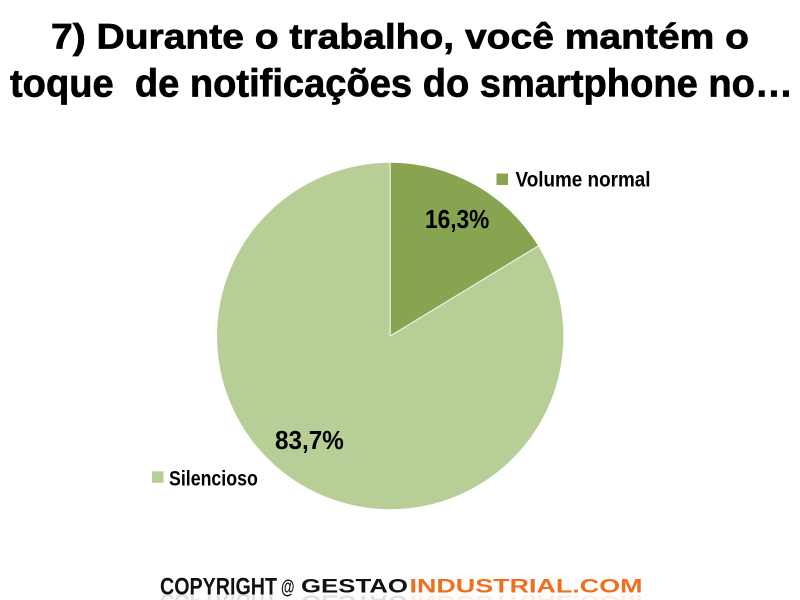 This screenshot has height=600, width=800. What do you see at coordinates (583, 179) in the screenshot?
I see `svg-text: Volume normal` at bounding box center [583, 179].